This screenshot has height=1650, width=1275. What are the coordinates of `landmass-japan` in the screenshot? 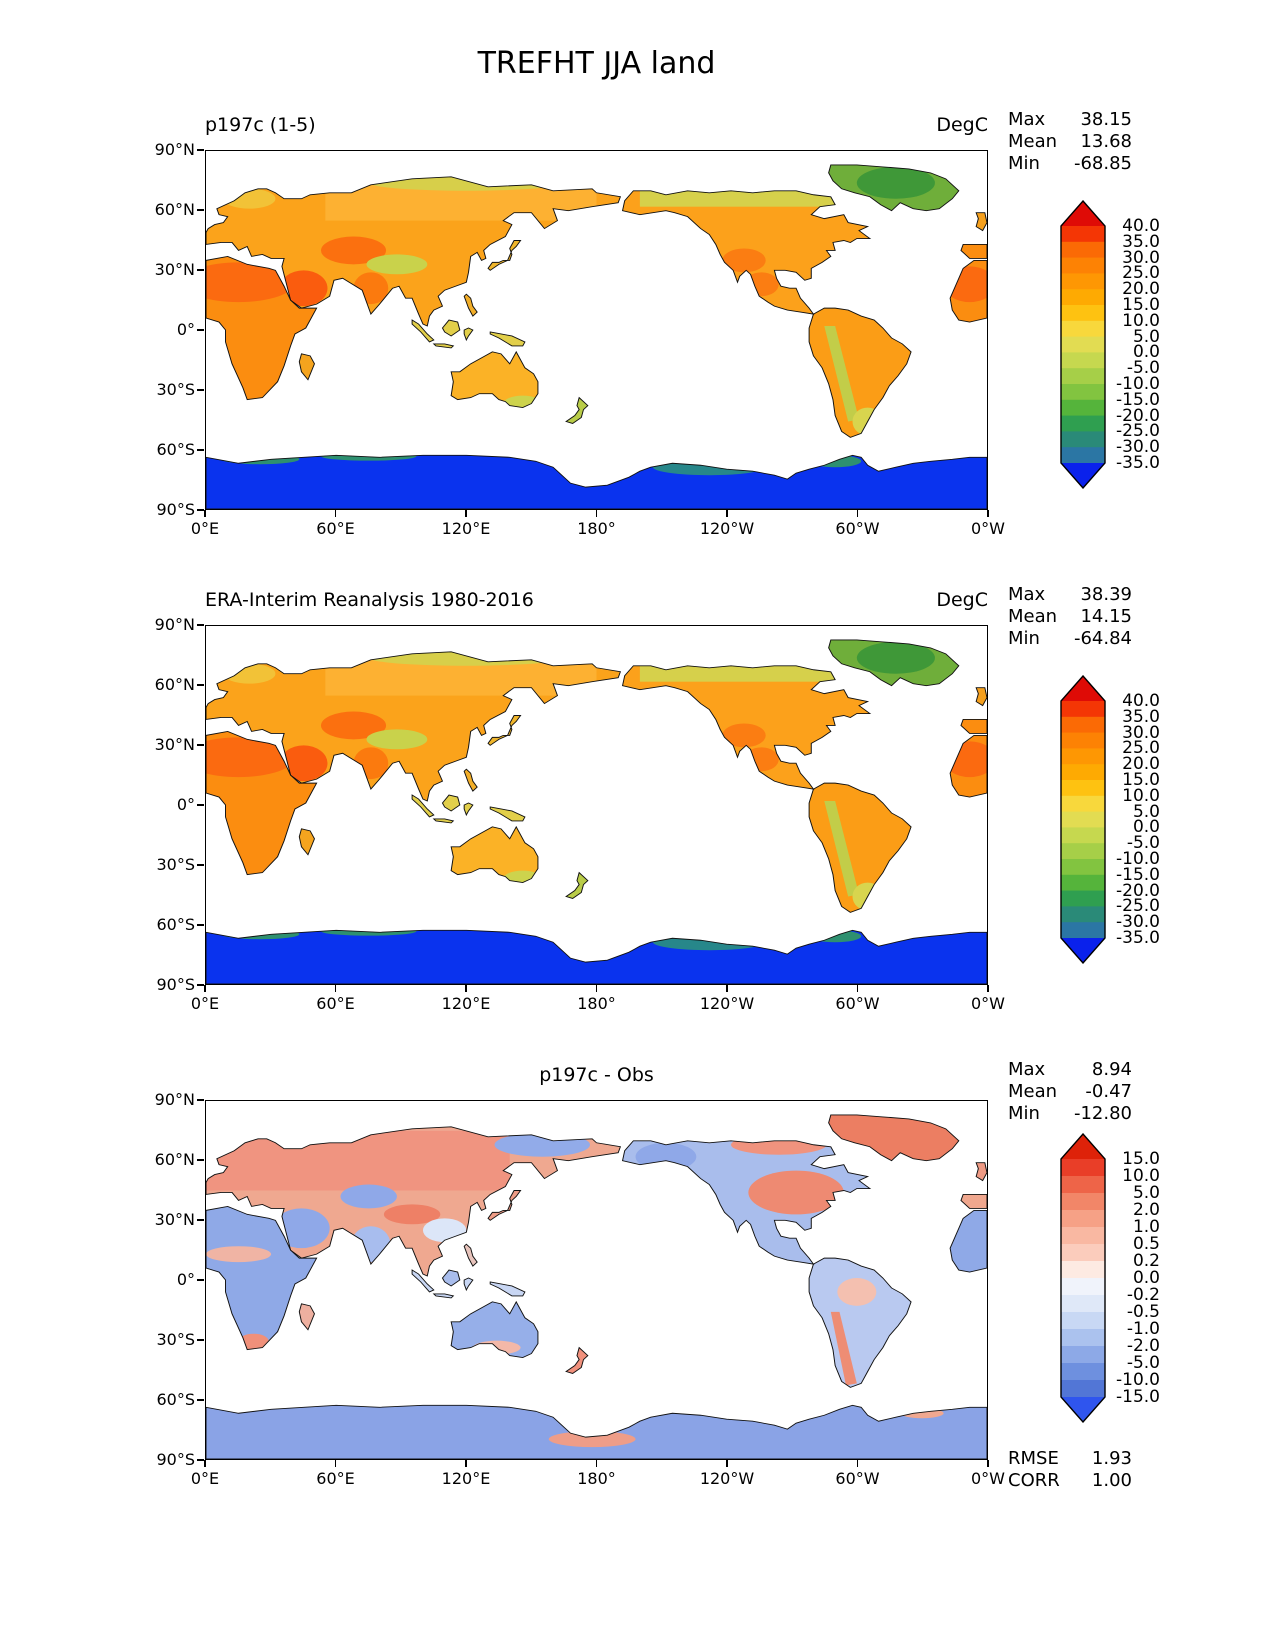 It's located at (504, 255).